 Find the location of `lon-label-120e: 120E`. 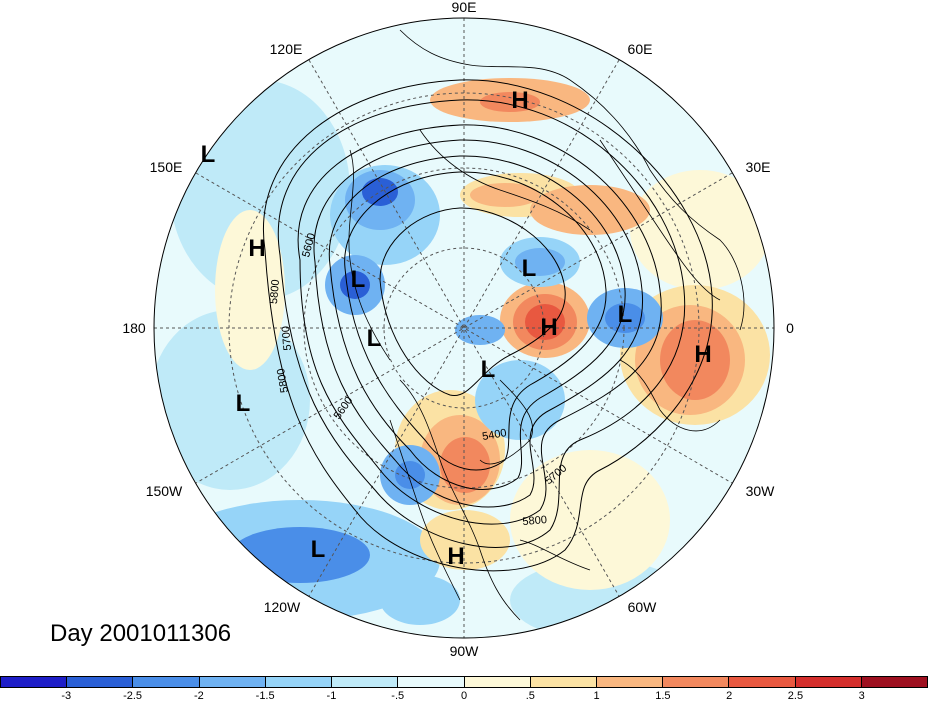

lon-label-120e: 120E is located at coordinates (286, 49).